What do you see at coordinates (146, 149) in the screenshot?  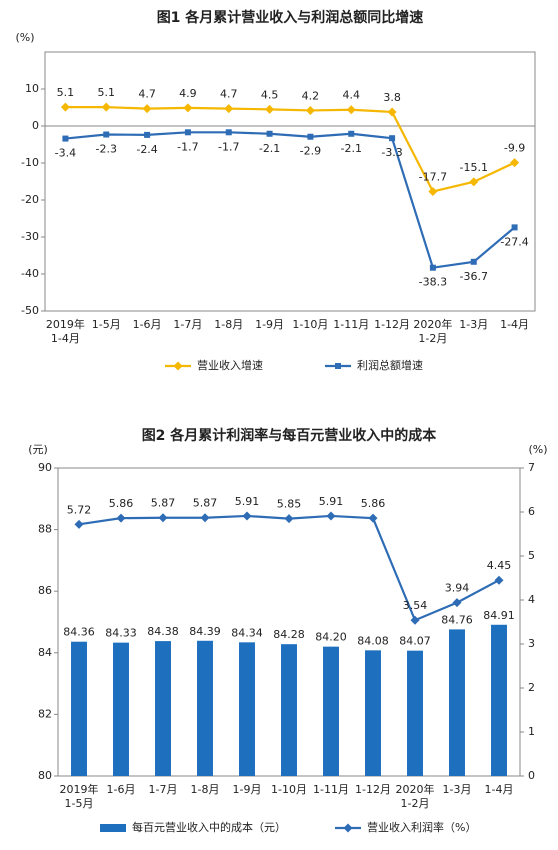 I see `data-label: -2.4` at bounding box center [146, 149].